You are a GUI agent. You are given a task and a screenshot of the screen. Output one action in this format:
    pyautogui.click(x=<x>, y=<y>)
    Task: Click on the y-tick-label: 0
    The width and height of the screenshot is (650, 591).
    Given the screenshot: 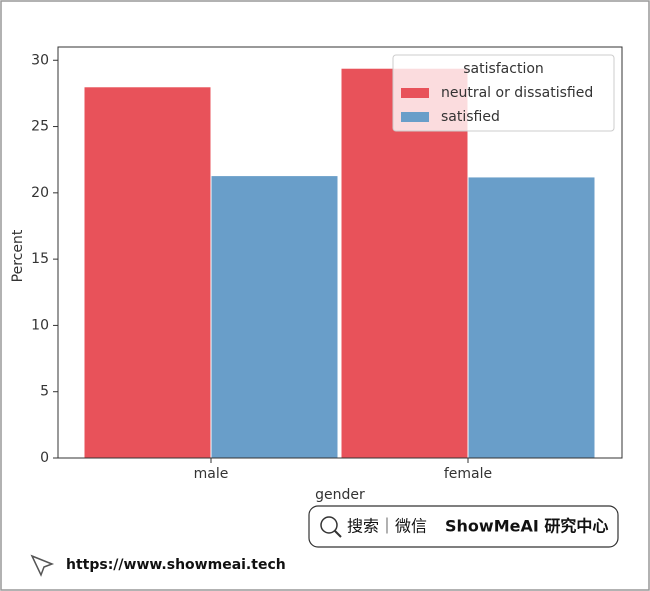 What is the action you would take?
    pyautogui.click(x=44, y=458)
    